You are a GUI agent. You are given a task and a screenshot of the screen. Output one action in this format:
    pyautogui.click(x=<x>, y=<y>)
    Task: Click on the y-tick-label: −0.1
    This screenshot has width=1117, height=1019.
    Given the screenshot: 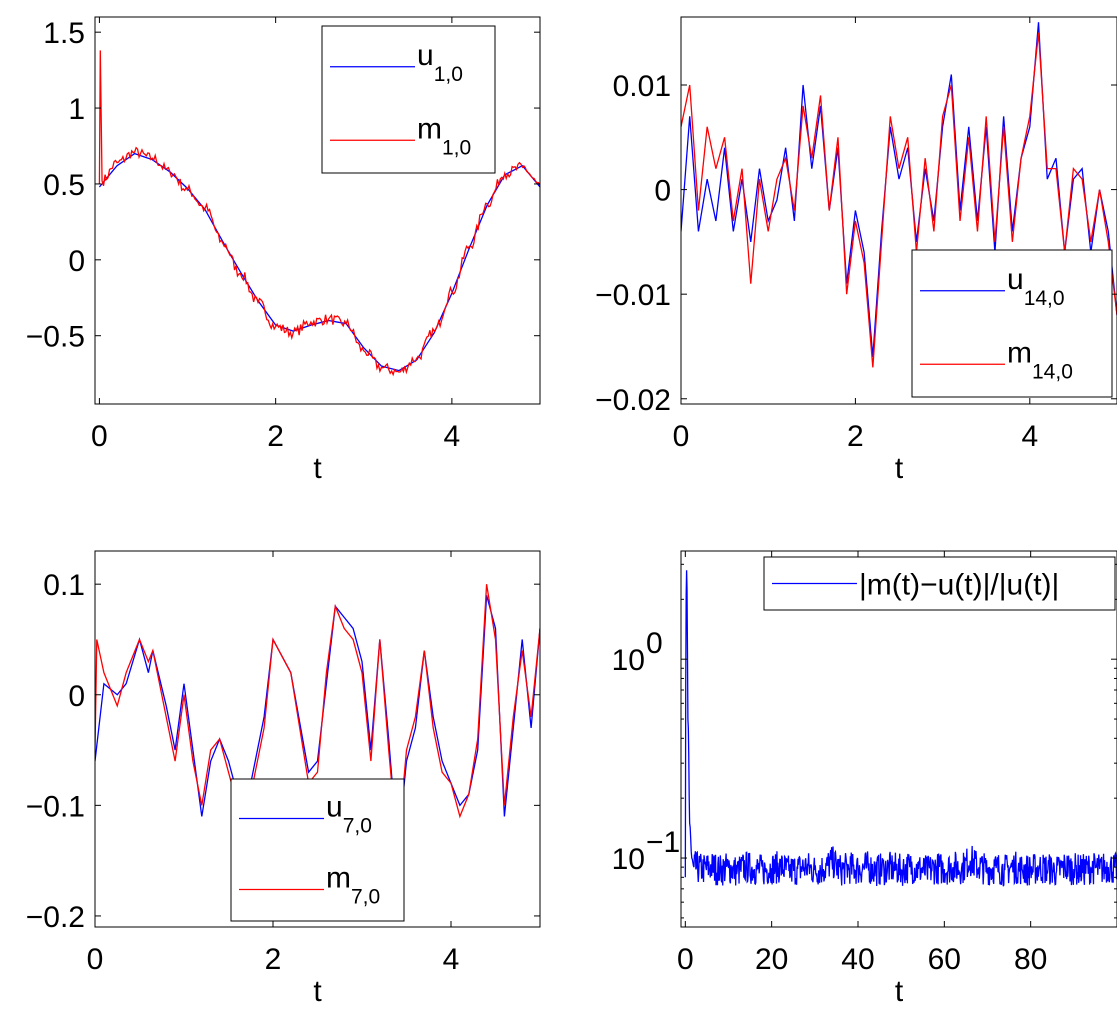 What is the action you would take?
    pyautogui.click(x=55, y=806)
    